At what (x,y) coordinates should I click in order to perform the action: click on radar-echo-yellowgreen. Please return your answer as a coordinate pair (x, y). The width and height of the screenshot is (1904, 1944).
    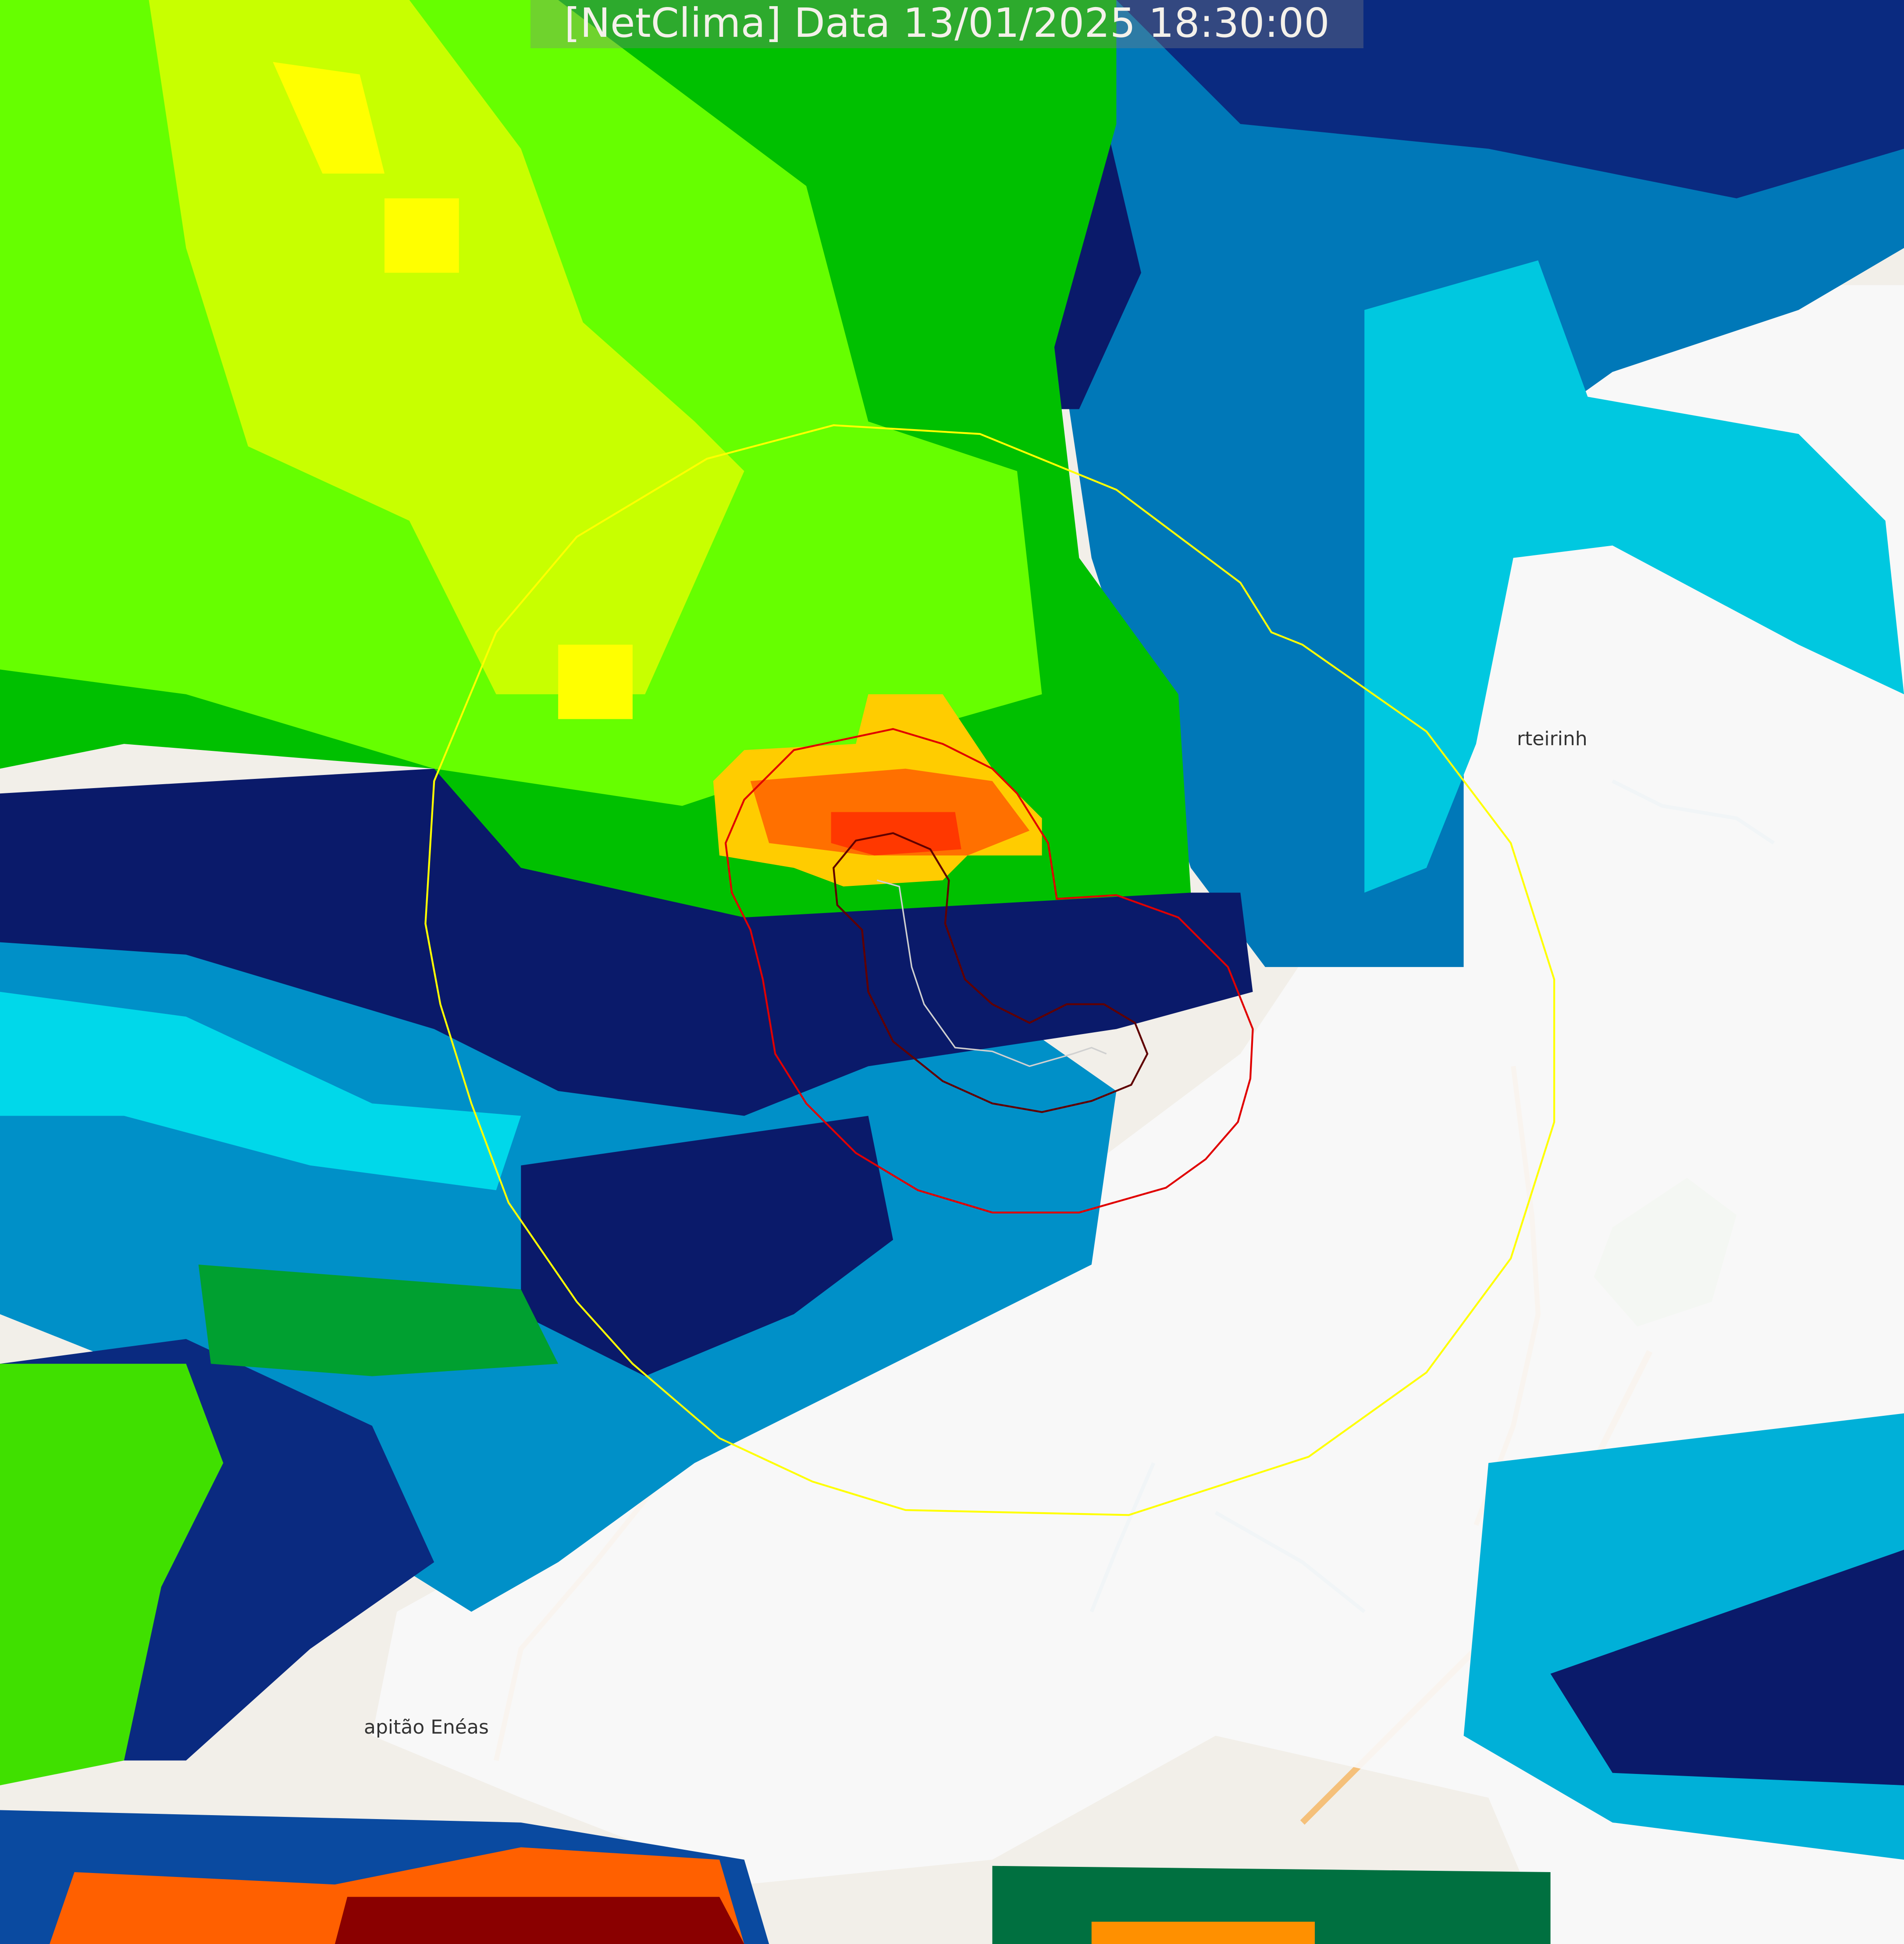
    Looking at the image, I should click on (446, 347).